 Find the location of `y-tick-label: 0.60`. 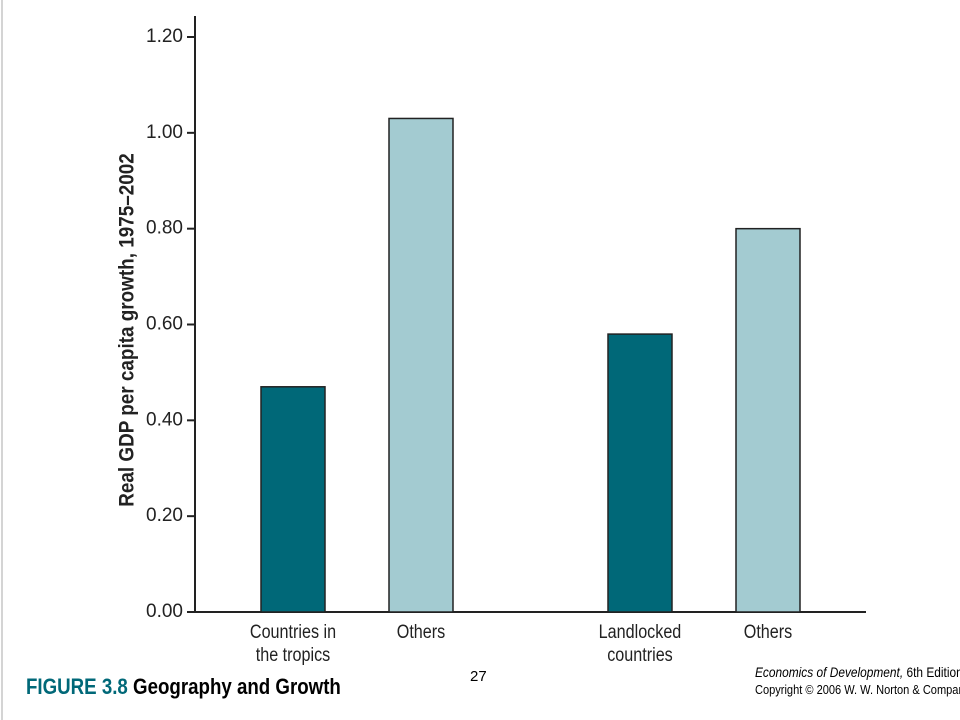

y-tick-label: 0.60 is located at coordinates (164, 324).